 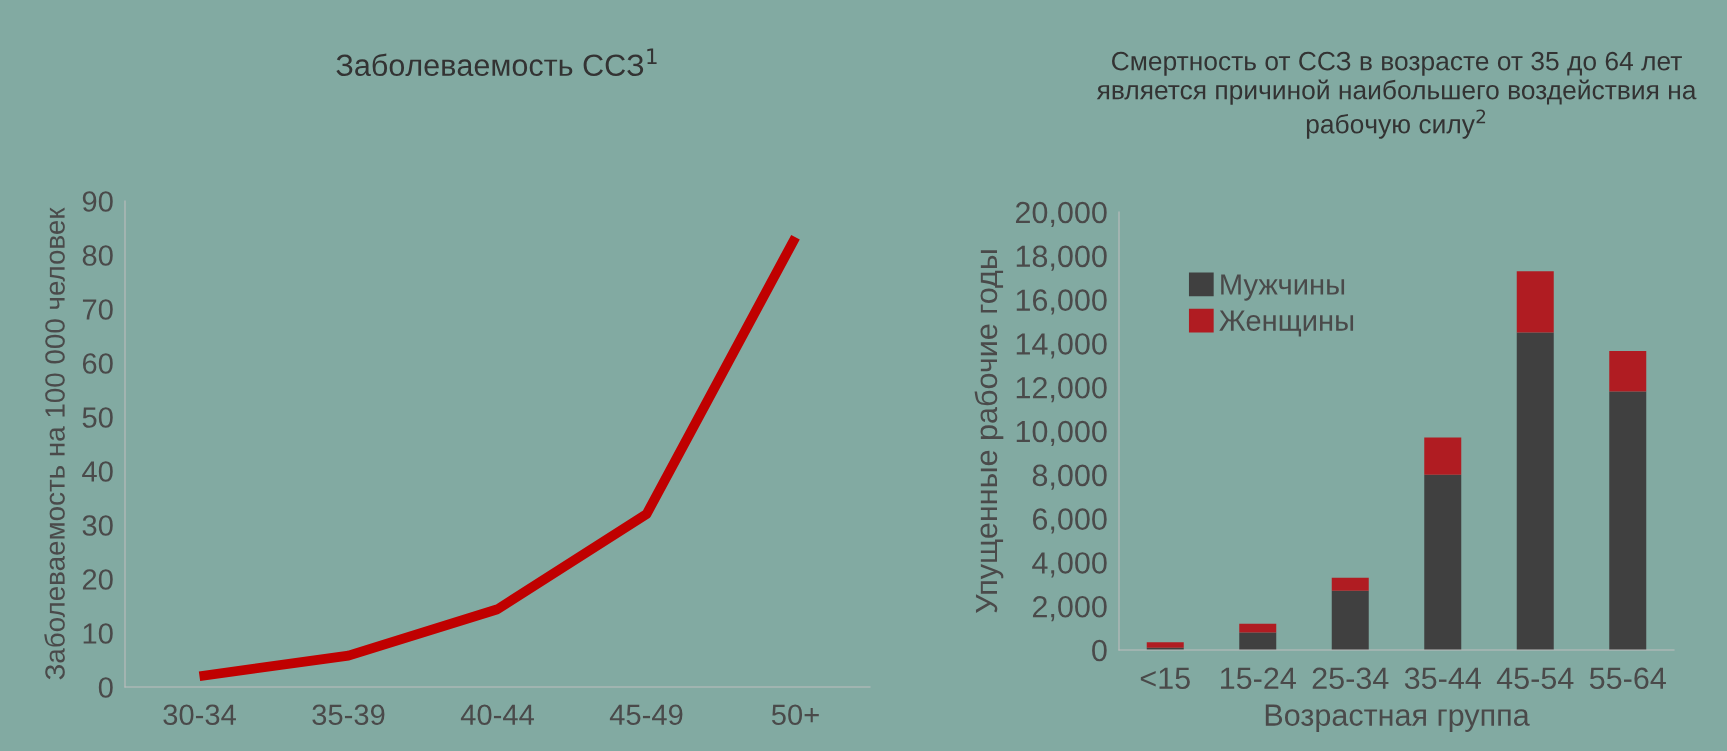 What do you see at coordinates (348, 715) in the screenshot?
I see `x-tick-label: 35-39` at bounding box center [348, 715].